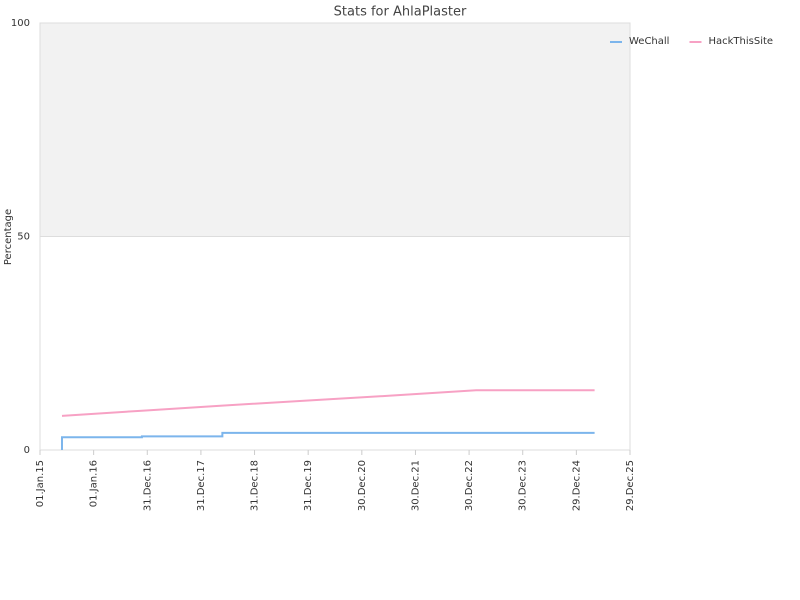  What do you see at coordinates (94, 483) in the screenshot?
I see `x-tick-label: 01.Jan.16` at bounding box center [94, 483].